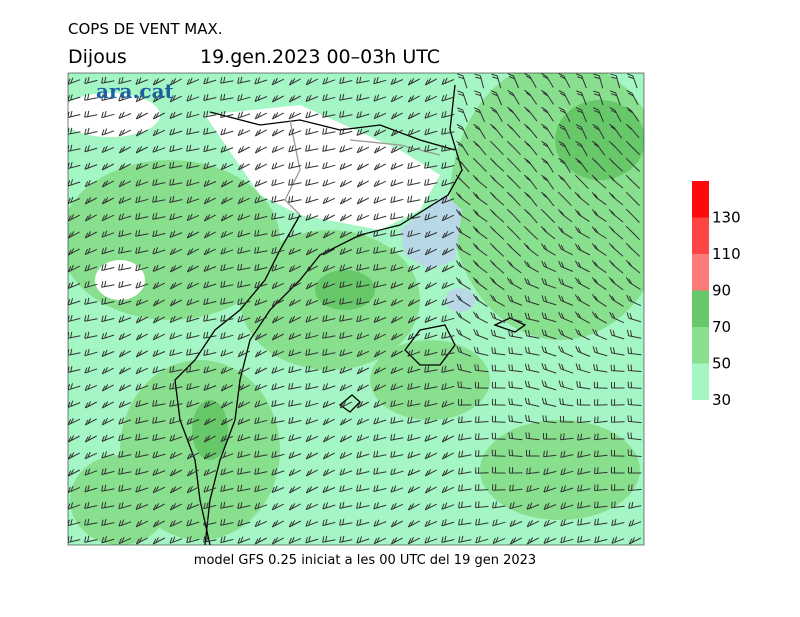  Describe the element at coordinates (721, 364) in the screenshot. I see `colorbar-label: 50` at that location.